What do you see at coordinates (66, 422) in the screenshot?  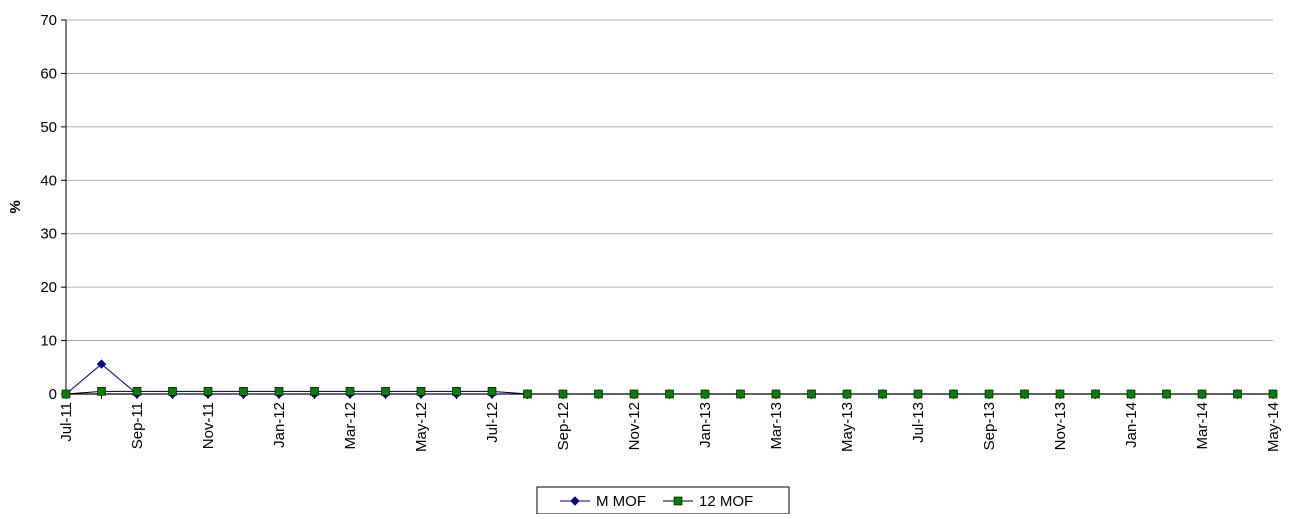 I see `x-tick-label: Jul-11` at bounding box center [66, 422].